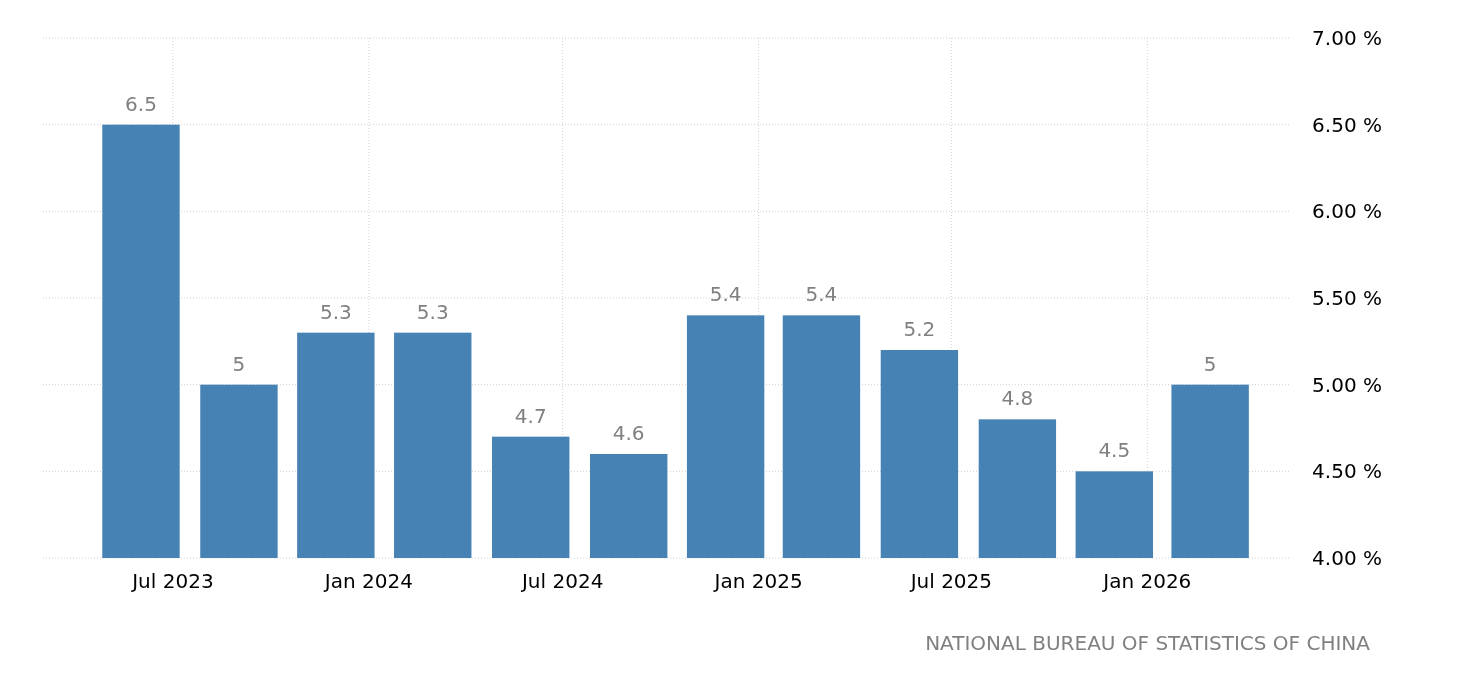 The height and width of the screenshot is (680, 1460). I want to click on x-tick-label: Jul 2025, so click(950, 581).